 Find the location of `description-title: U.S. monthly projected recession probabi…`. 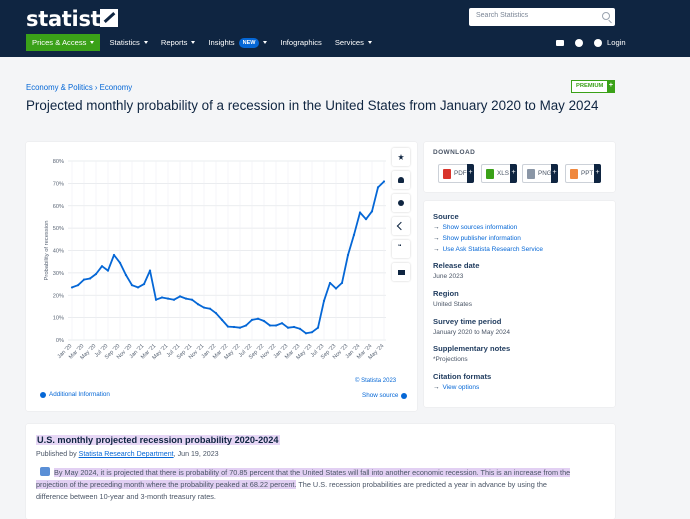

description-title: U.S. monthly projected recession probabi… is located at coordinates (158, 440).